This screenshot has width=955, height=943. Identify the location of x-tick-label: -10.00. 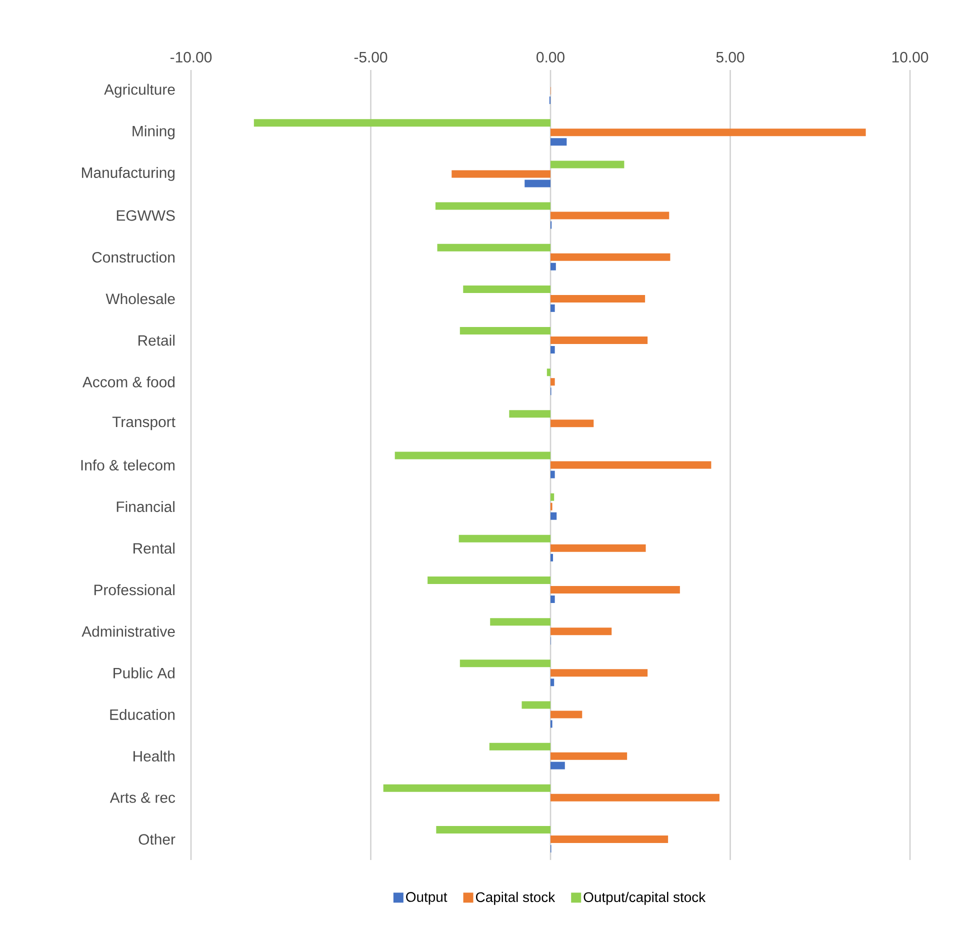
(191, 57).